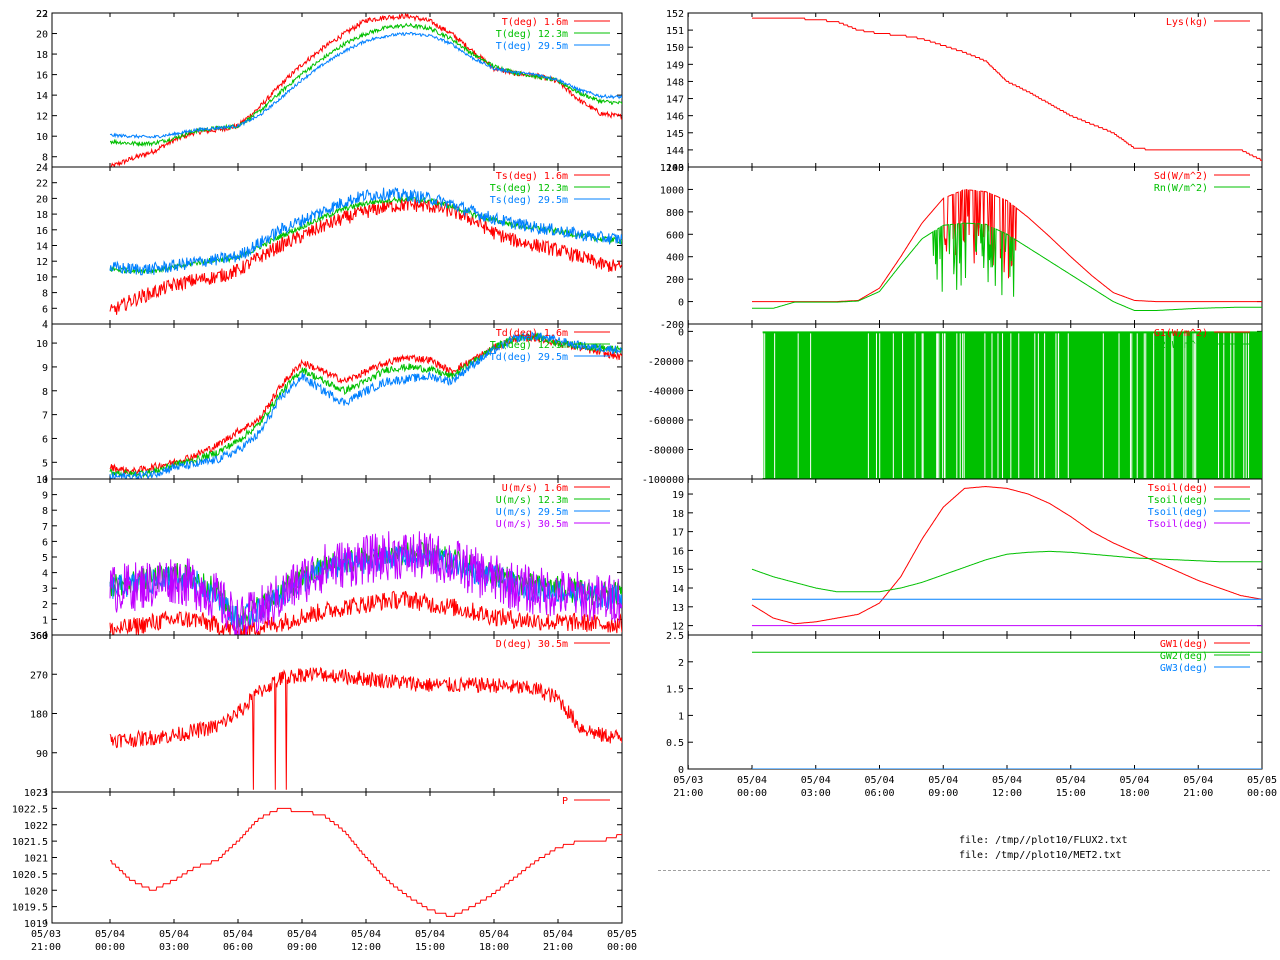  Describe the element at coordinates (678, 533) in the screenshot. I see `y-tick-label: 17` at that location.